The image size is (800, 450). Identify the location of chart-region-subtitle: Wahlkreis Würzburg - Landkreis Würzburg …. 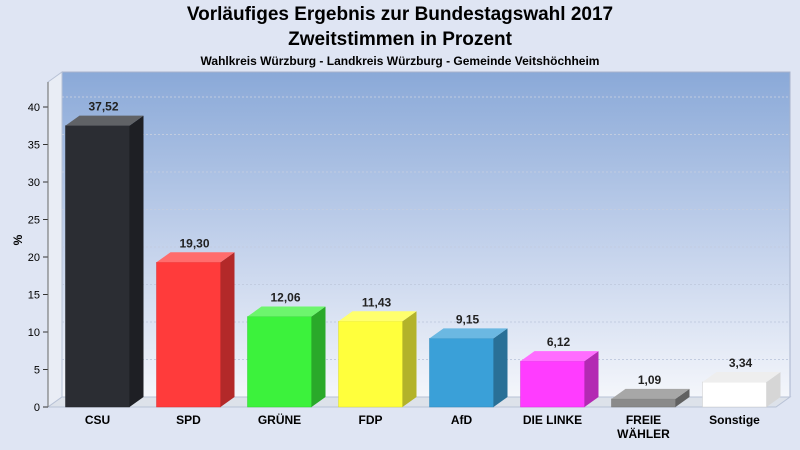
(400, 61).